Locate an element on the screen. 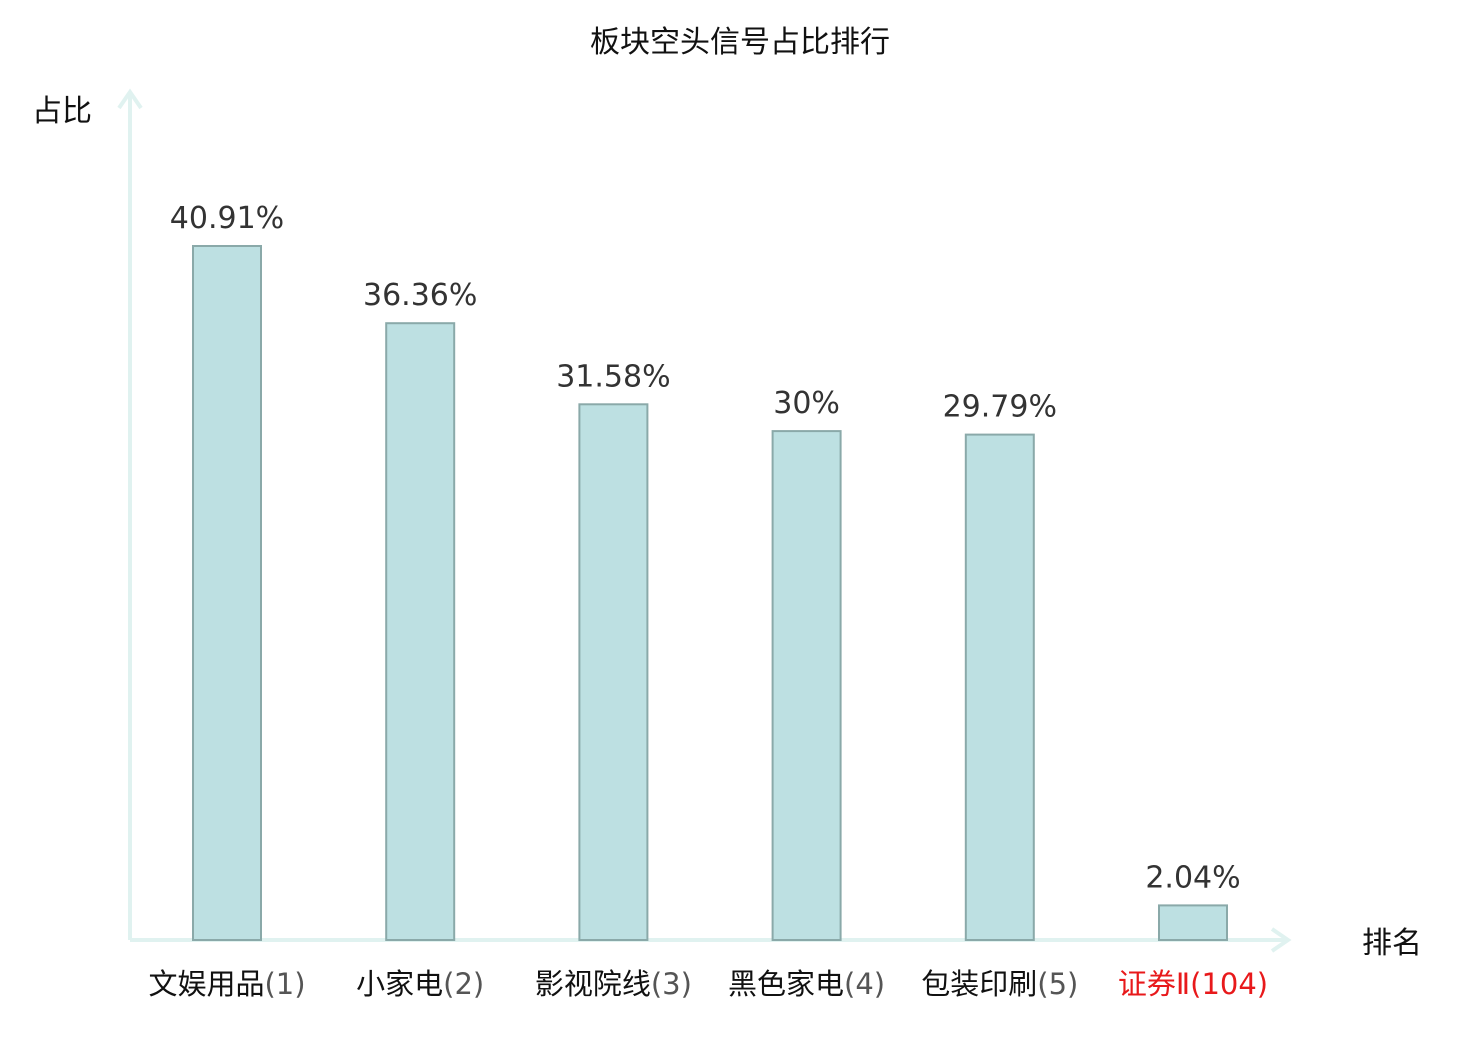  category-name: 包装印刷 is located at coordinates (979, 984).